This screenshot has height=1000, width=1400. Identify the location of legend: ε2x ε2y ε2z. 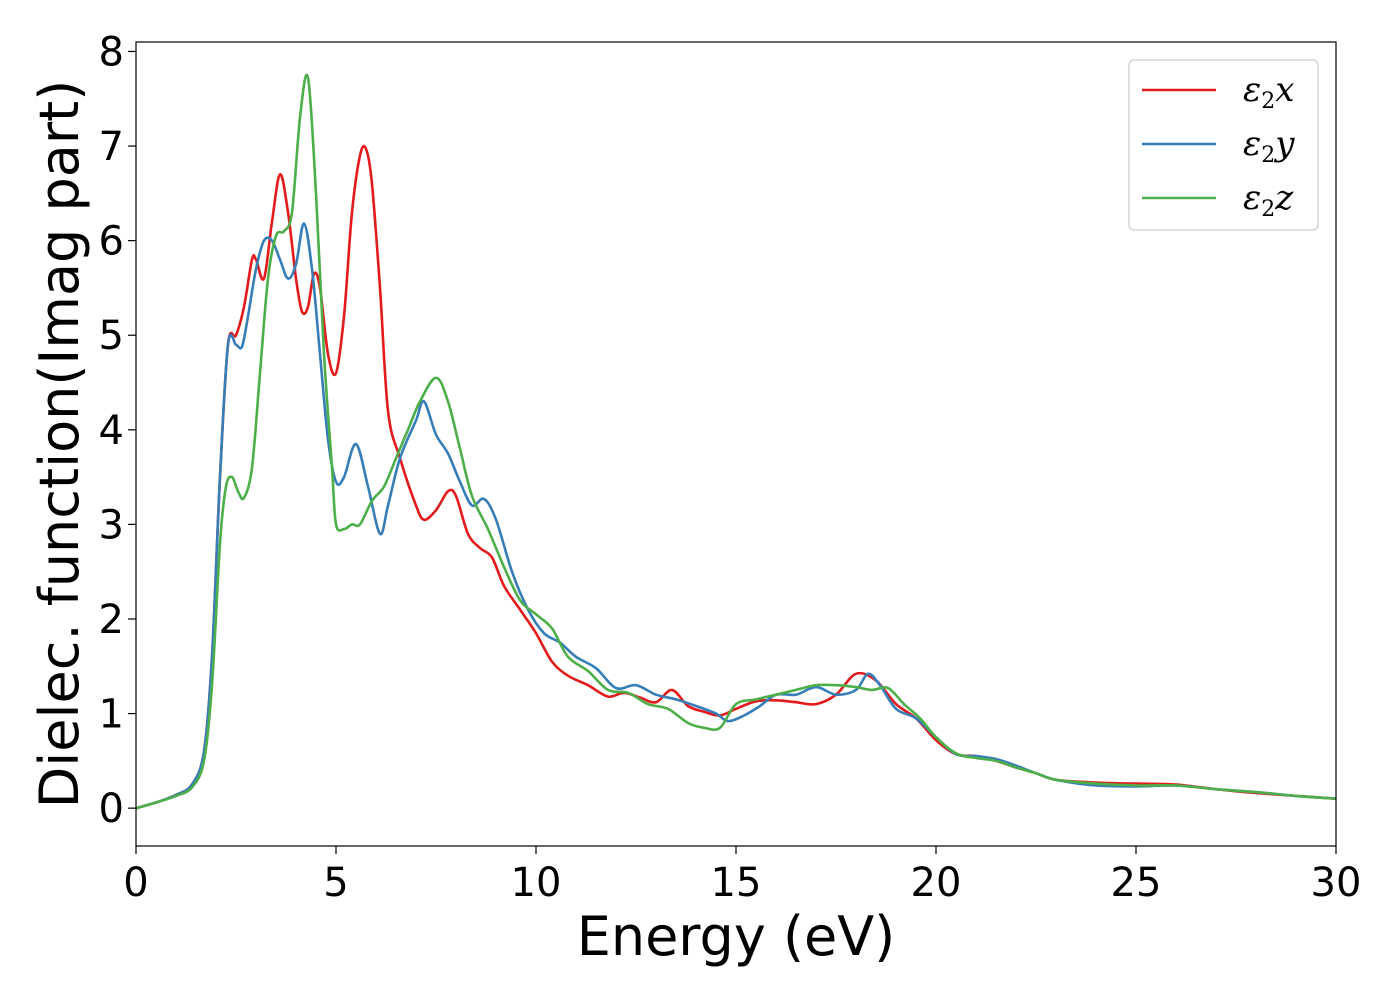
(1223, 145).